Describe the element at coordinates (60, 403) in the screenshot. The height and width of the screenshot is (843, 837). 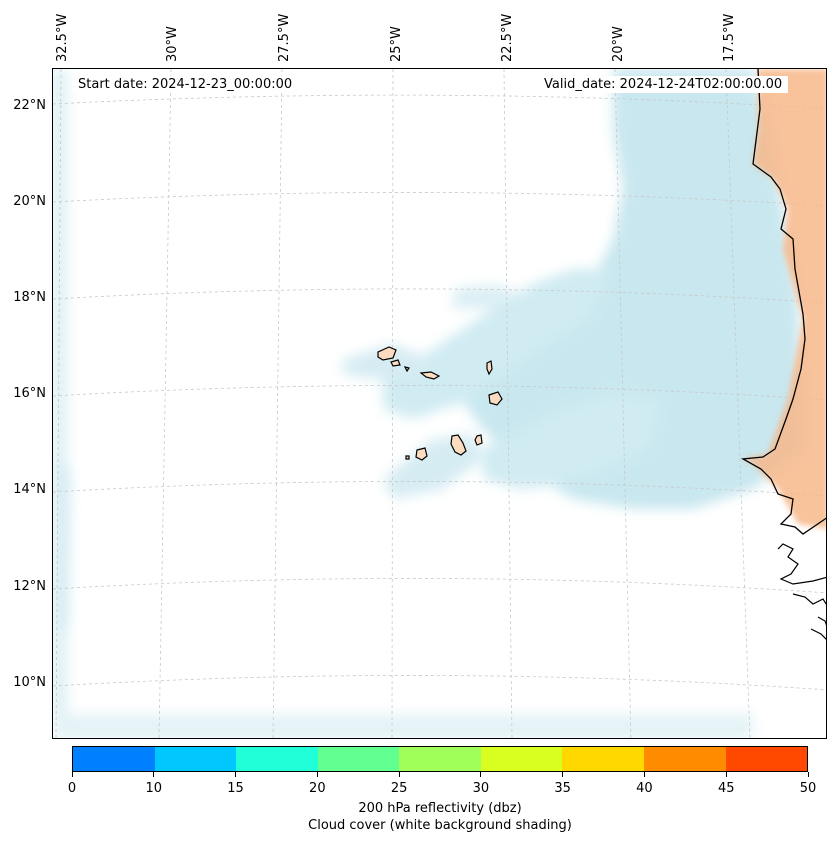
I see `cloud-edge-left` at that location.